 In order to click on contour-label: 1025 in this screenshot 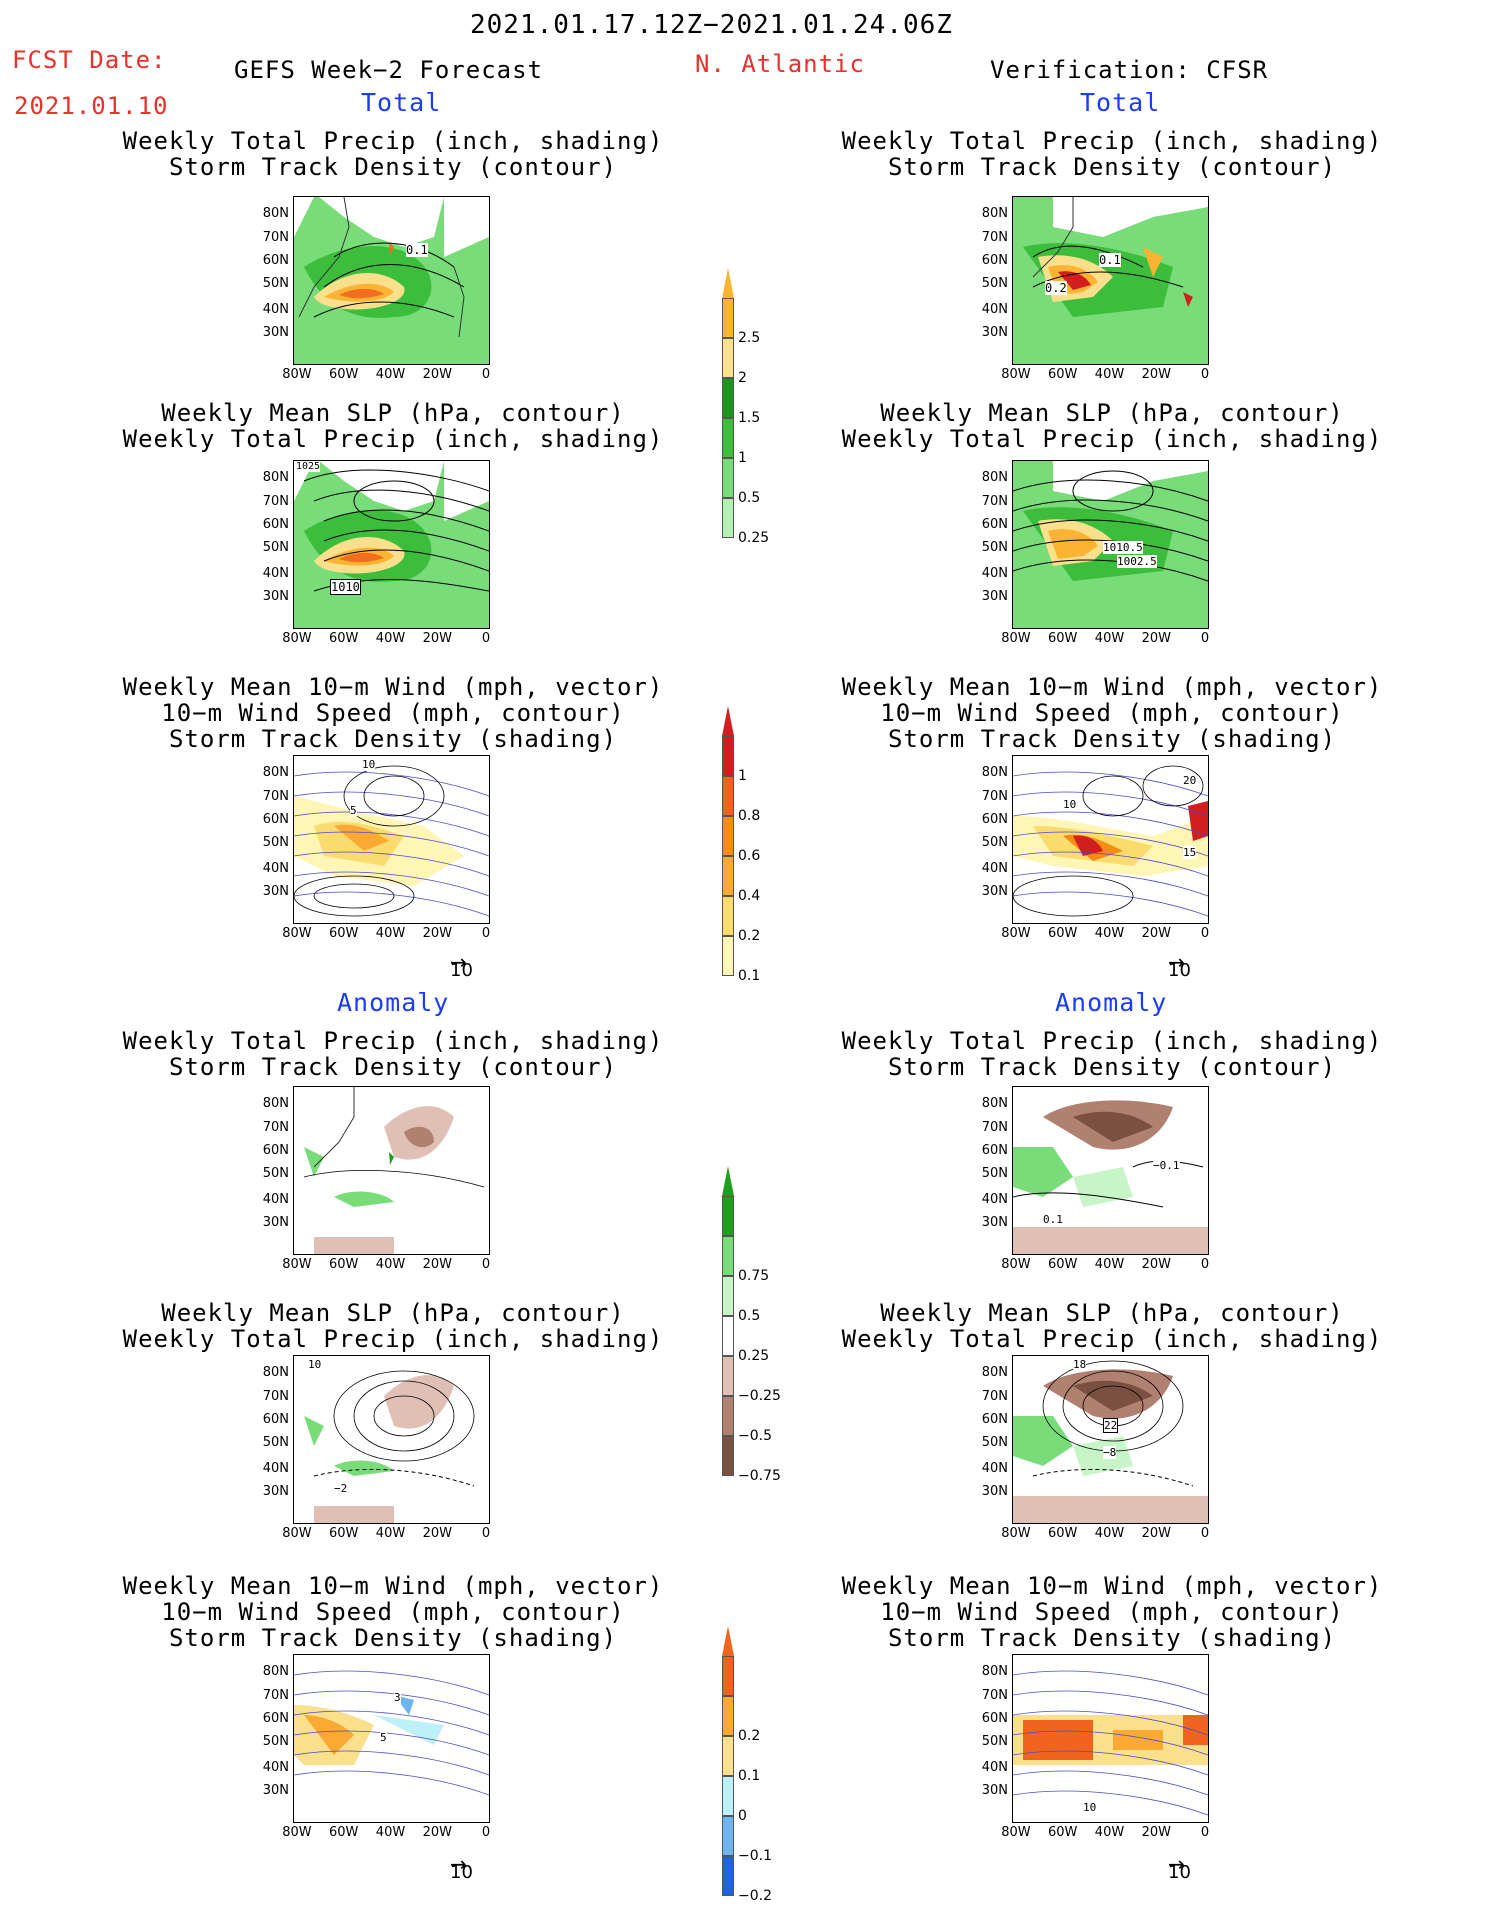, I will do `click(308, 466)`.